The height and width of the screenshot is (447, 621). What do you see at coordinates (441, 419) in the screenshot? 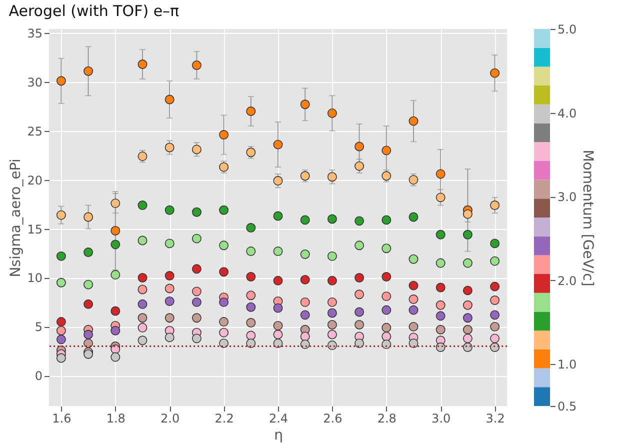
I see `x-tick-label: 3.0` at bounding box center [441, 419].